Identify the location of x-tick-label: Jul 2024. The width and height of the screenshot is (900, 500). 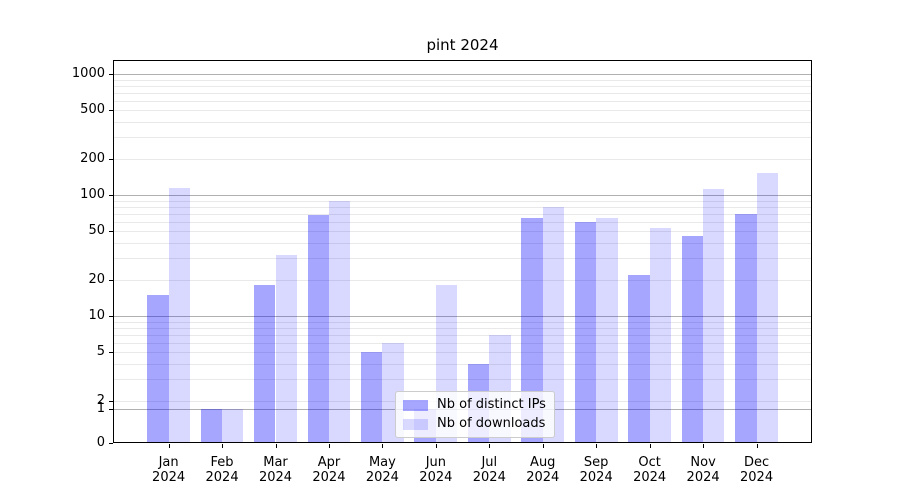
(489, 470).